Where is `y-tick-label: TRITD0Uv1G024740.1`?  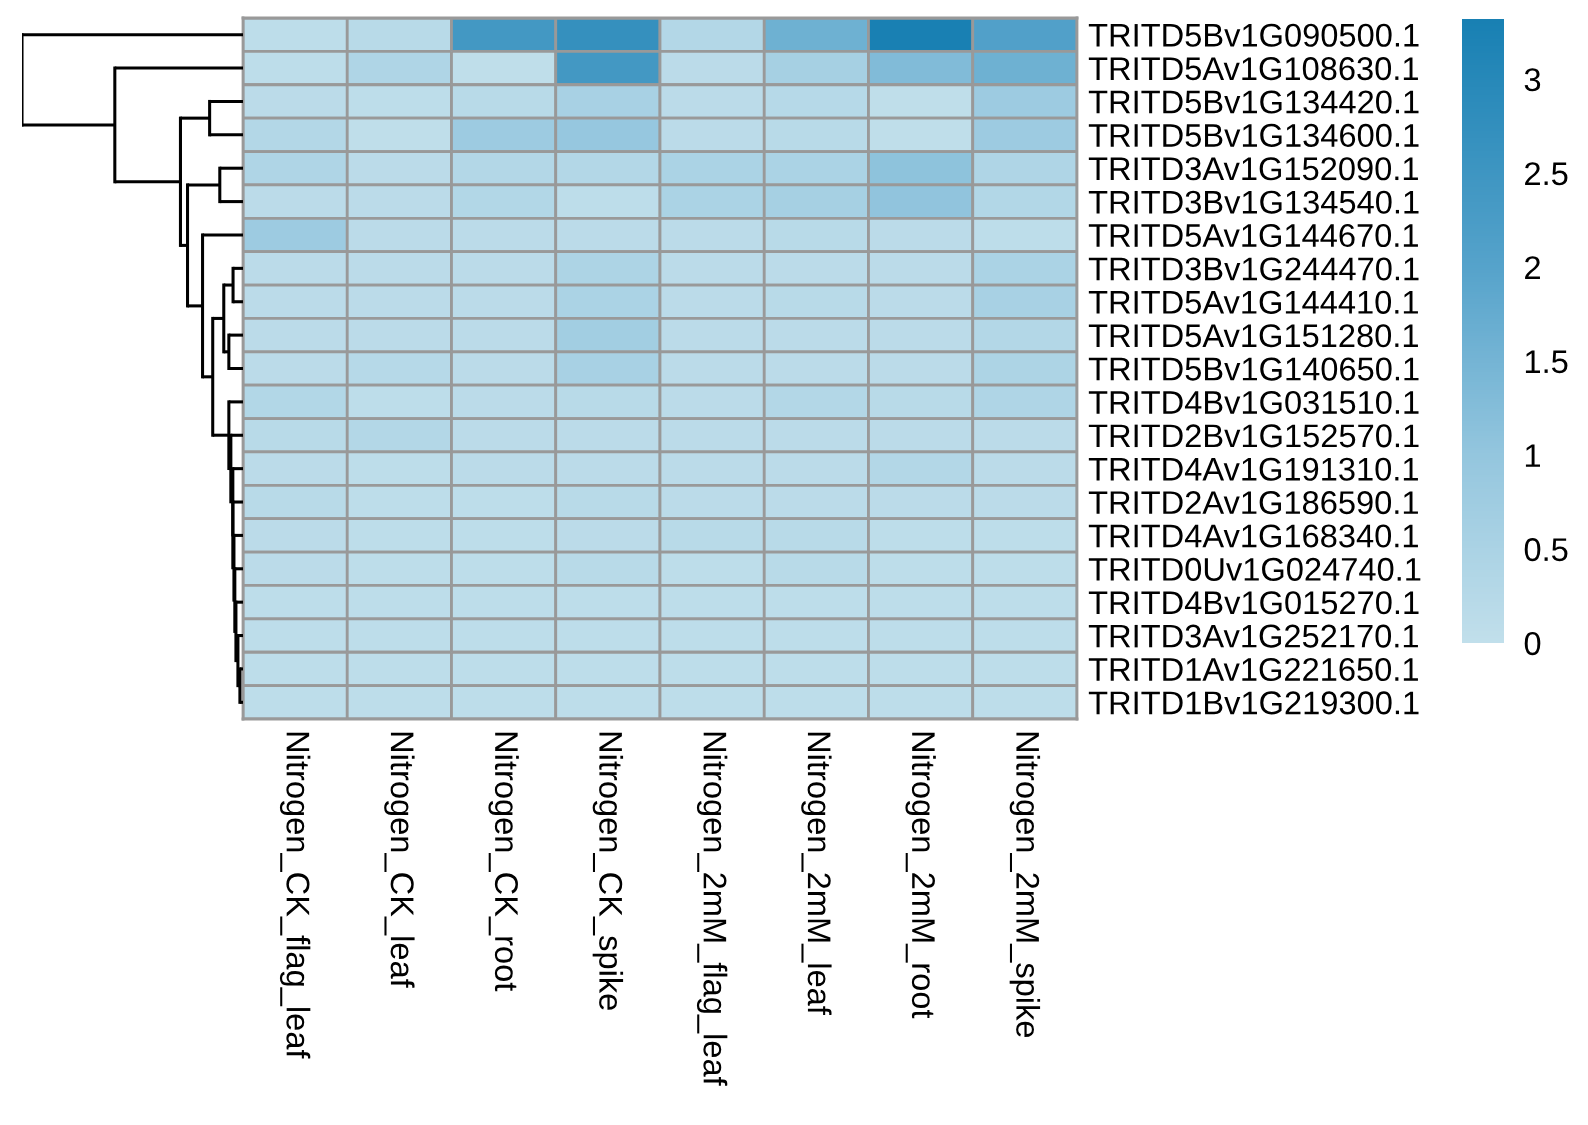
y-tick-label: TRITD0Uv1G024740.1 is located at coordinates (1254, 569).